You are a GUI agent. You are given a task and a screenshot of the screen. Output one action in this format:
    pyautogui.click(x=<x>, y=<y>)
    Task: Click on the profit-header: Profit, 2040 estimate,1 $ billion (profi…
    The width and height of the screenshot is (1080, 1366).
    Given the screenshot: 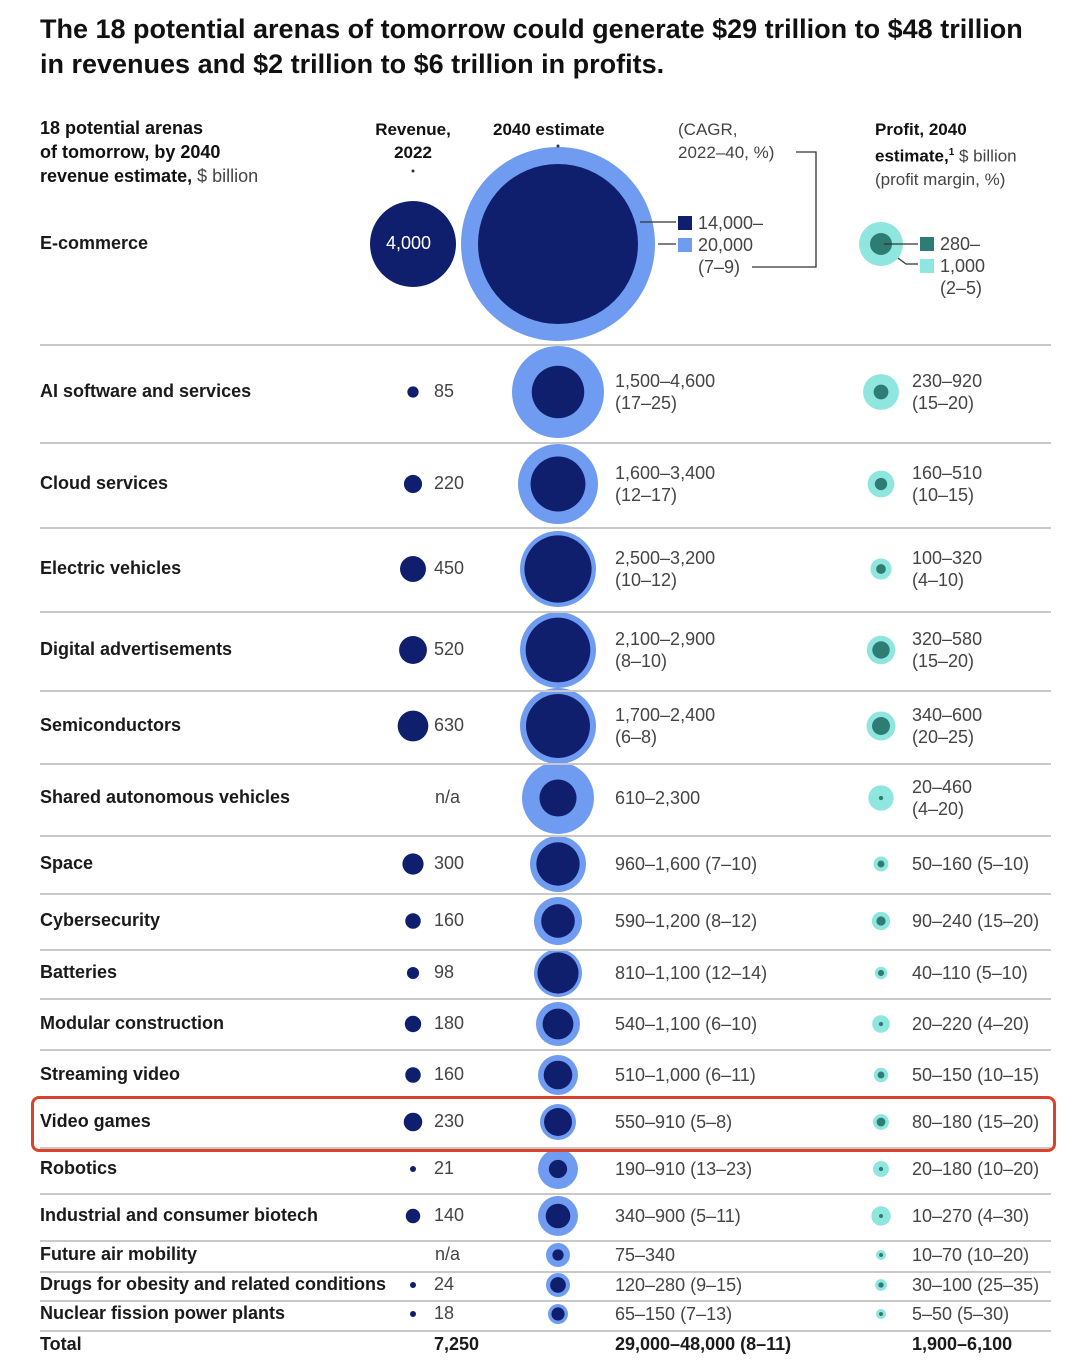 What is the action you would take?
    pyautogui.click(x=946, y=154)
    